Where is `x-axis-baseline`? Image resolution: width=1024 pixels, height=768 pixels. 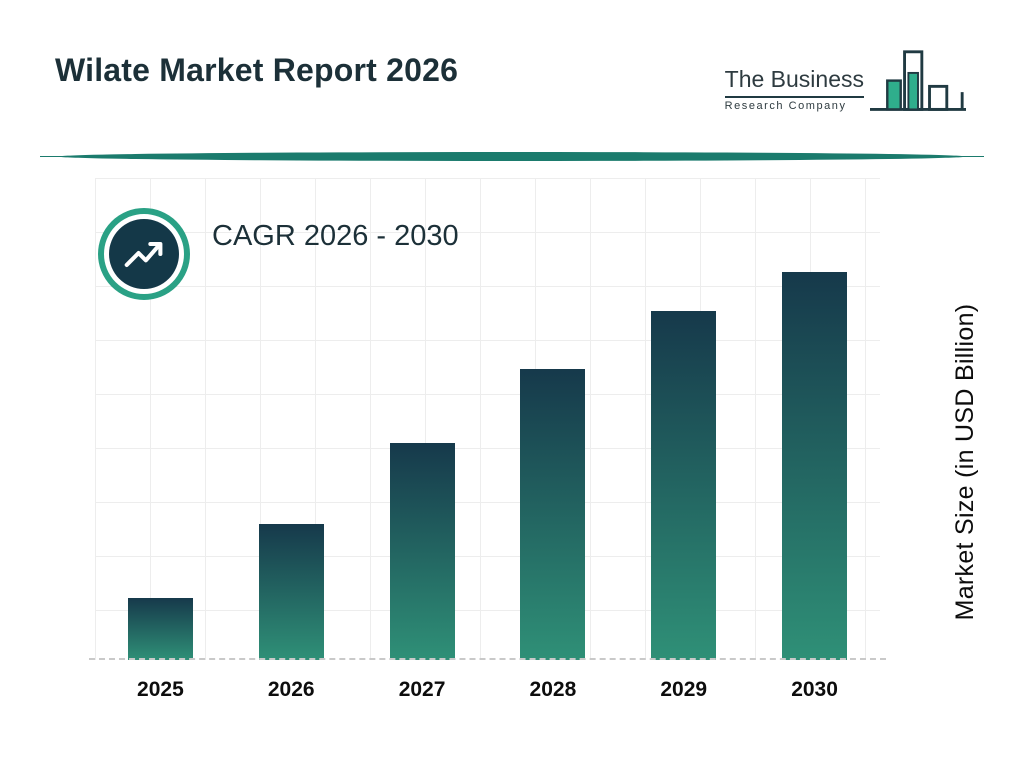 x-axis-baseline is located at coordinates (487, 659).